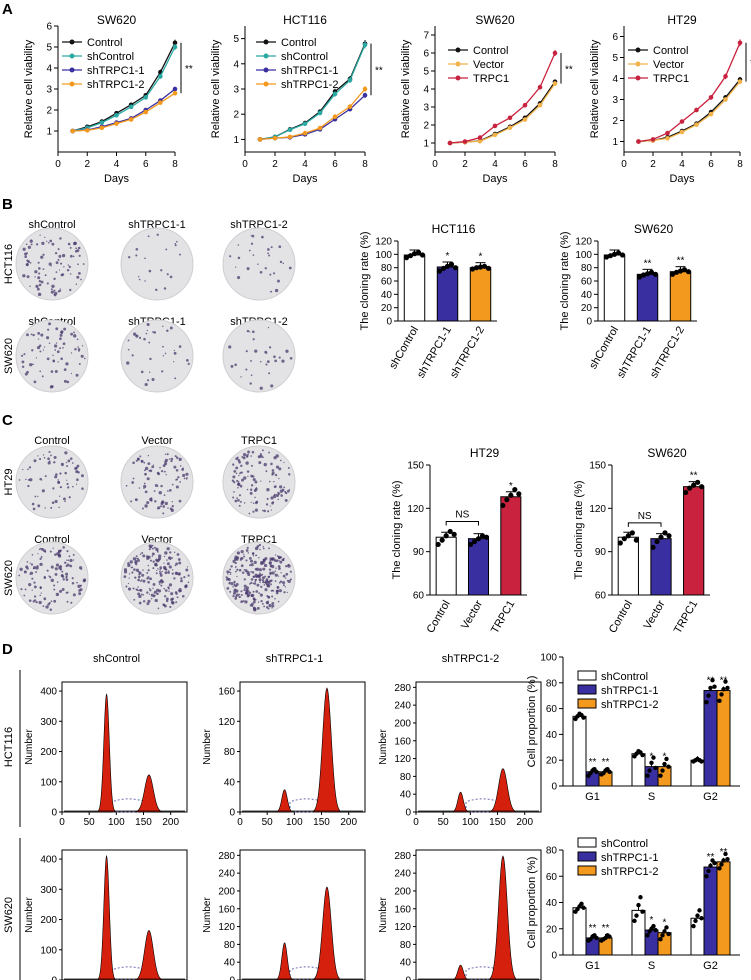  What do you see at coordinates (614, 288) in the screenshot?
I see `bar` at bounding box center [614, 288].